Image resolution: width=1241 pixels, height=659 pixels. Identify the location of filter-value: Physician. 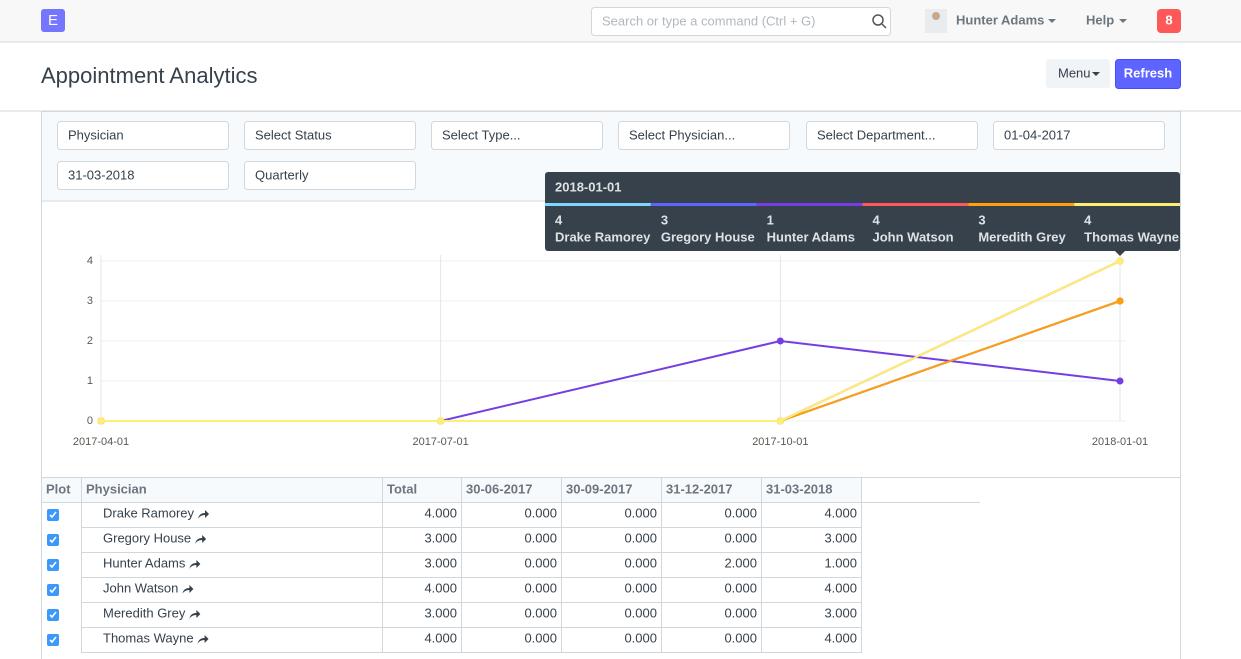
(96, 134).